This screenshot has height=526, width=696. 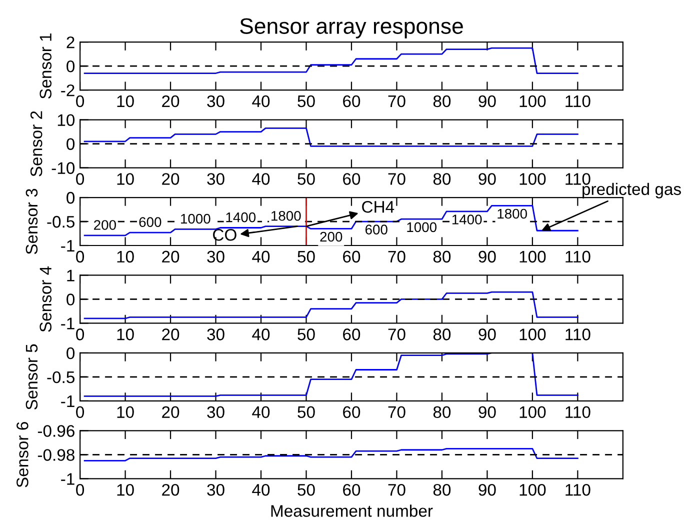 I want to click on y-tick-label: 2, so click(x=70, y=42).